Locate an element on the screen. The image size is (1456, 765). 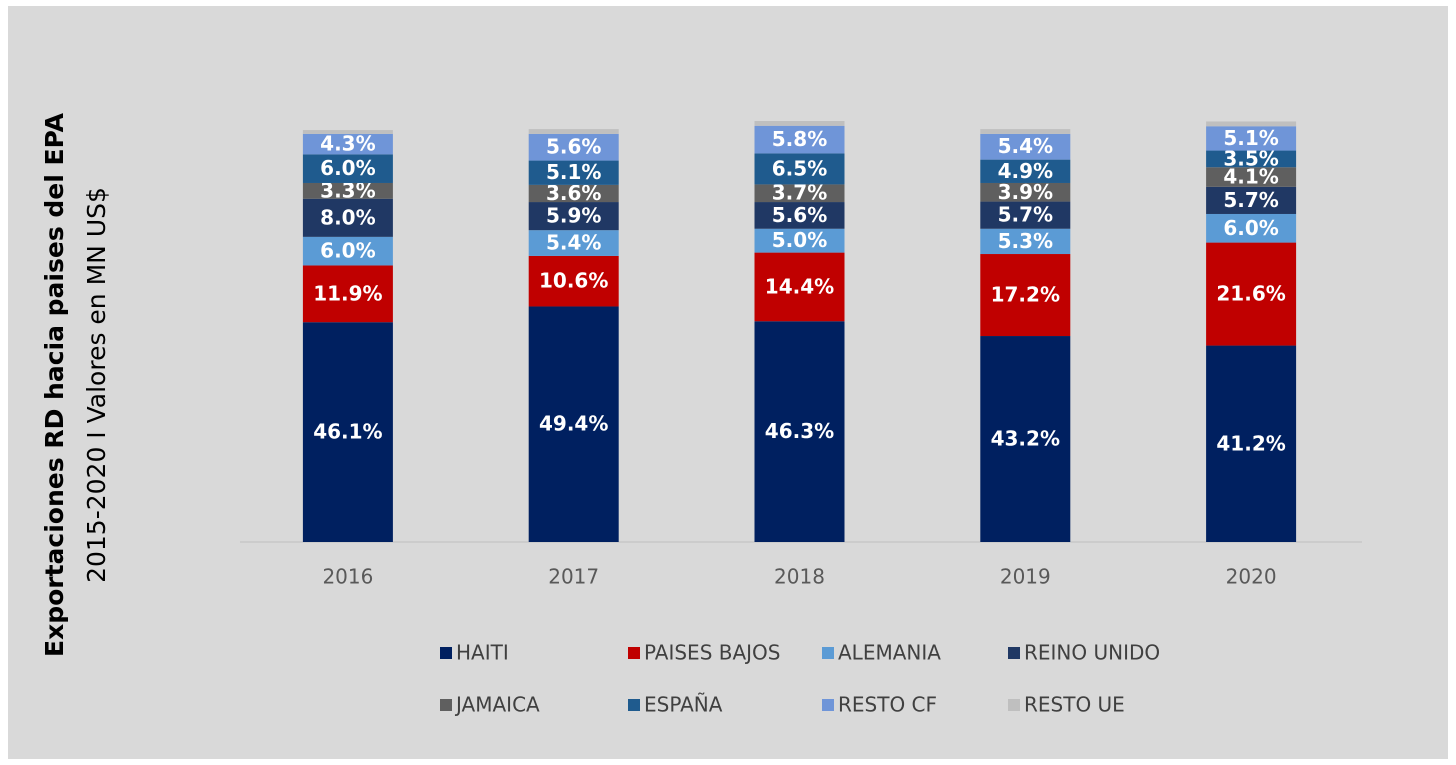
data-label: 6.5% is located at coordinates (799, 168).